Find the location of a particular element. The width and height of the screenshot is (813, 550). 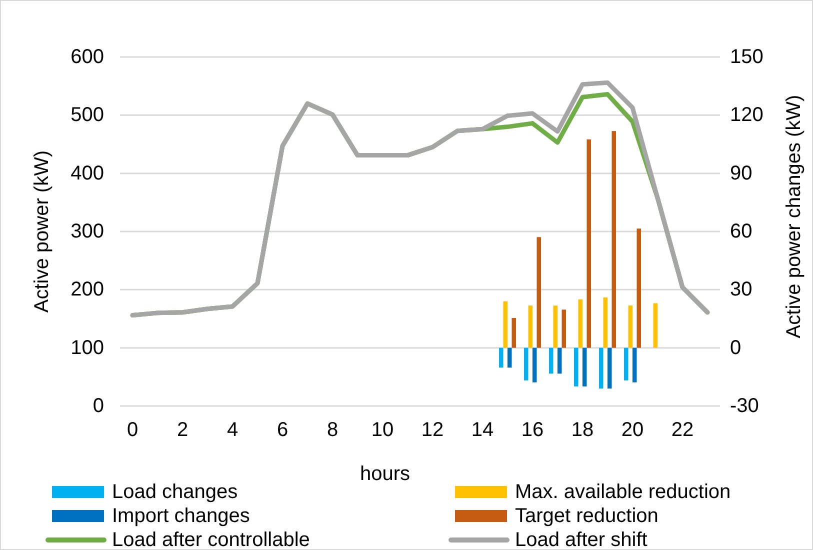

legend-label: Load after controllable is located at coordinates (211, 539).